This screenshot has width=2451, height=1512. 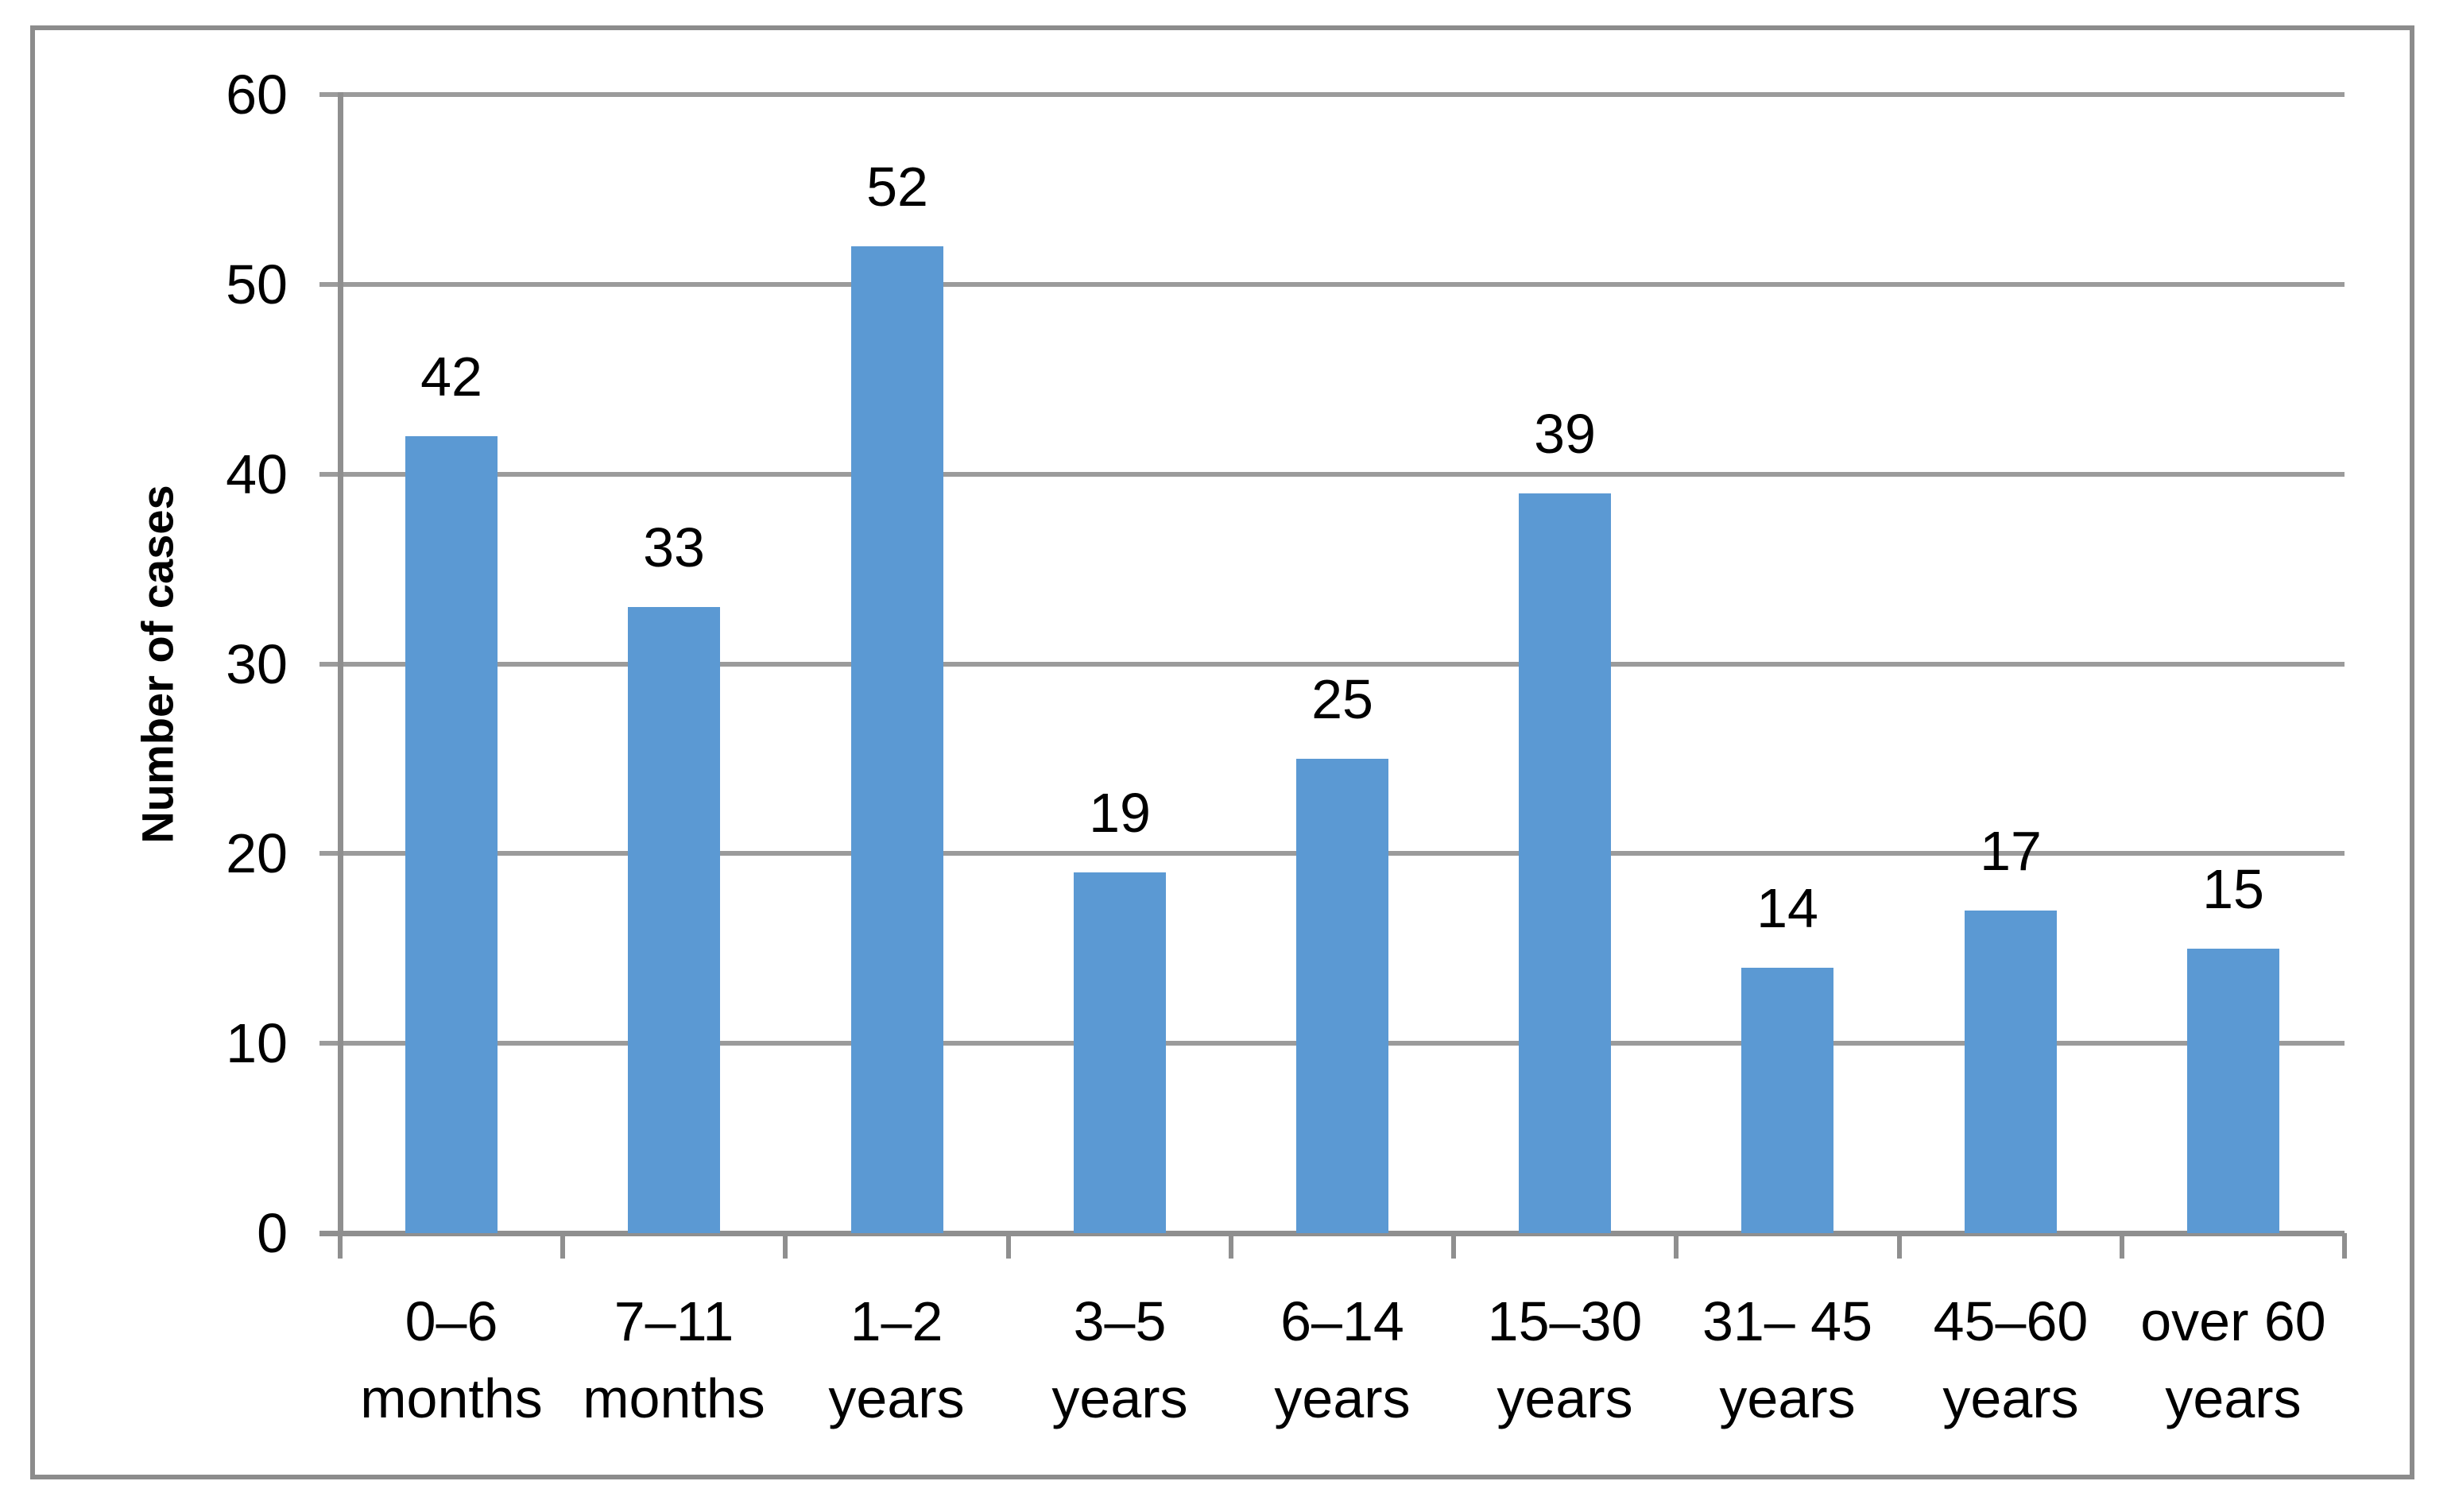 I want to click on x-category-label-line1: 0–6, so click(x=451, y=1321).